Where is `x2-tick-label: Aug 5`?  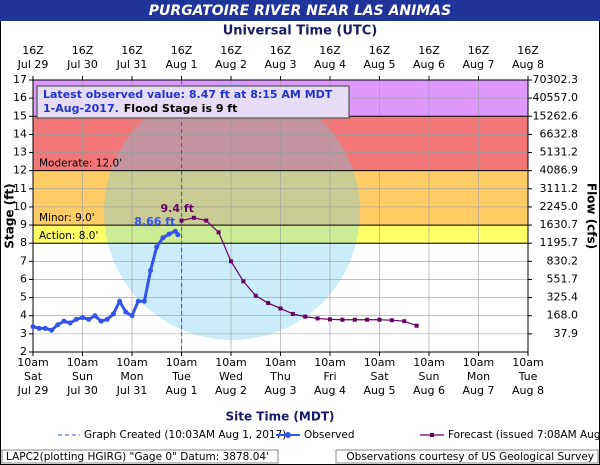 x2-tick-label: Aug 5 is located at coordinates (380, 64).